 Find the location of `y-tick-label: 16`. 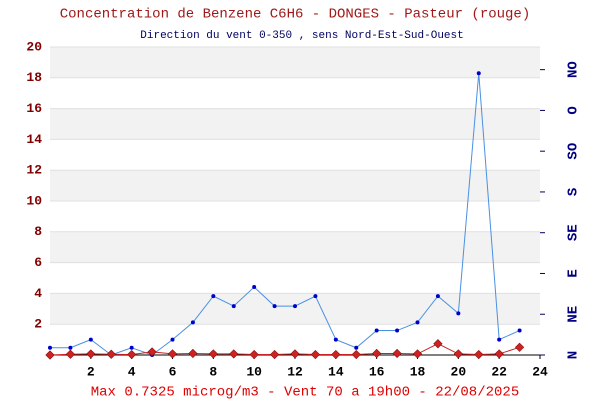

y-tick-label: 16 is located at coordinates (34, 108).